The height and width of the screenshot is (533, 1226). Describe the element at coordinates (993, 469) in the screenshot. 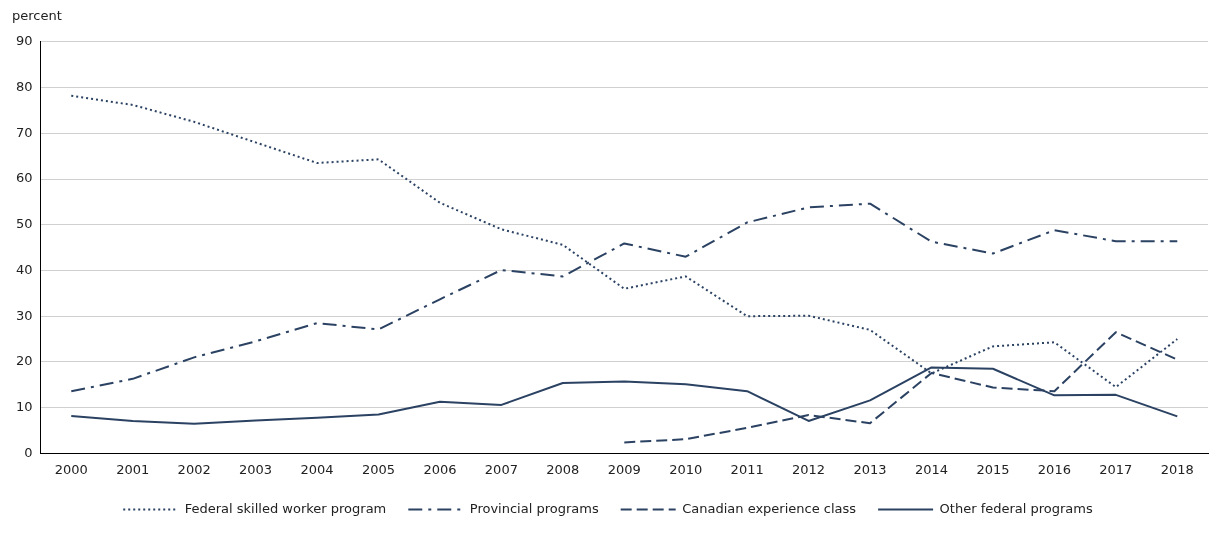

I see `x-tick-label: 2015` at that location.